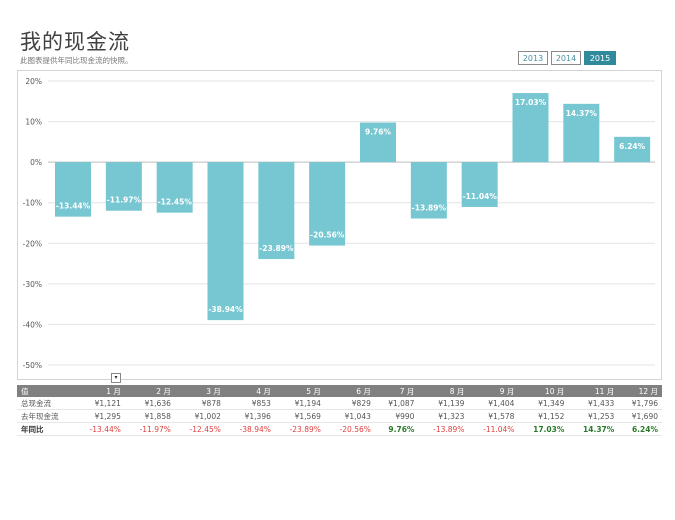 This screenshot has height=520, width=675. What do you see at coordinates (533, 58) in the screenshot?
I see `year-button-2013: 2013` at bounding box center [533, 58].